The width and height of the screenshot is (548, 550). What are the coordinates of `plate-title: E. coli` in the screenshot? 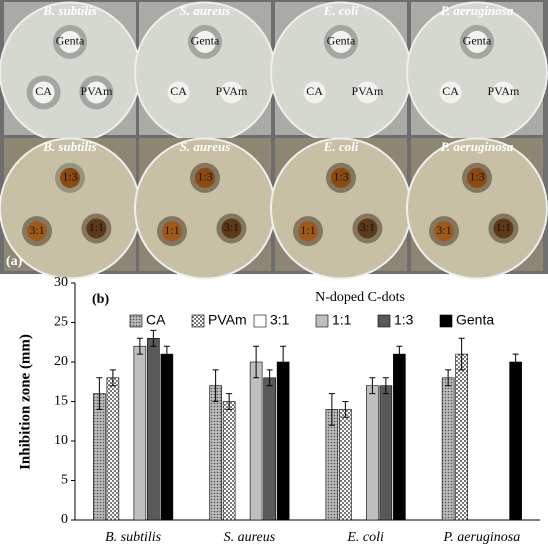 It's located at (341, 10).